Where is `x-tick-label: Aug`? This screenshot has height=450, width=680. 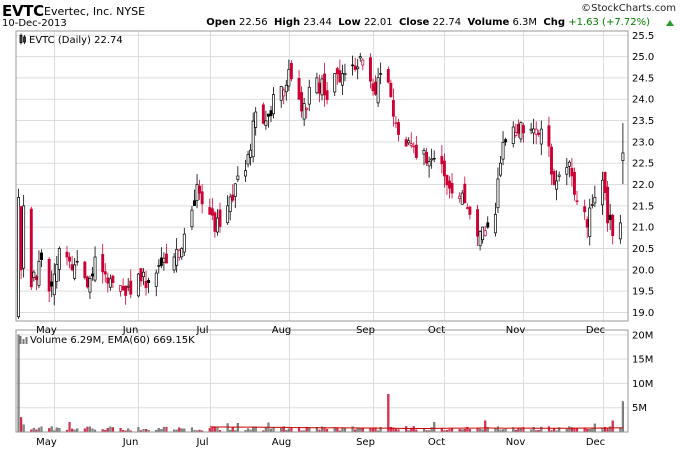 x-tick-label: Aug is located at coordinates (282, 330).